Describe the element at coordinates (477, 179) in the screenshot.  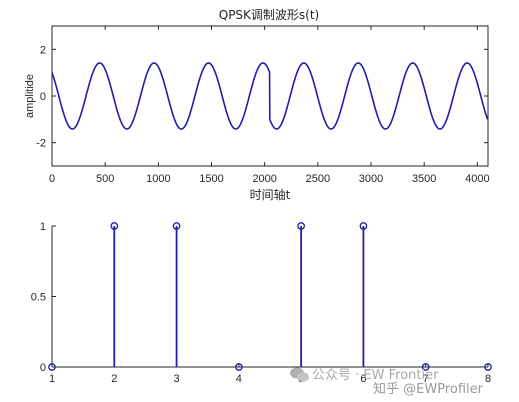
I see `waveform-x-tick-label: 4000` at that location.